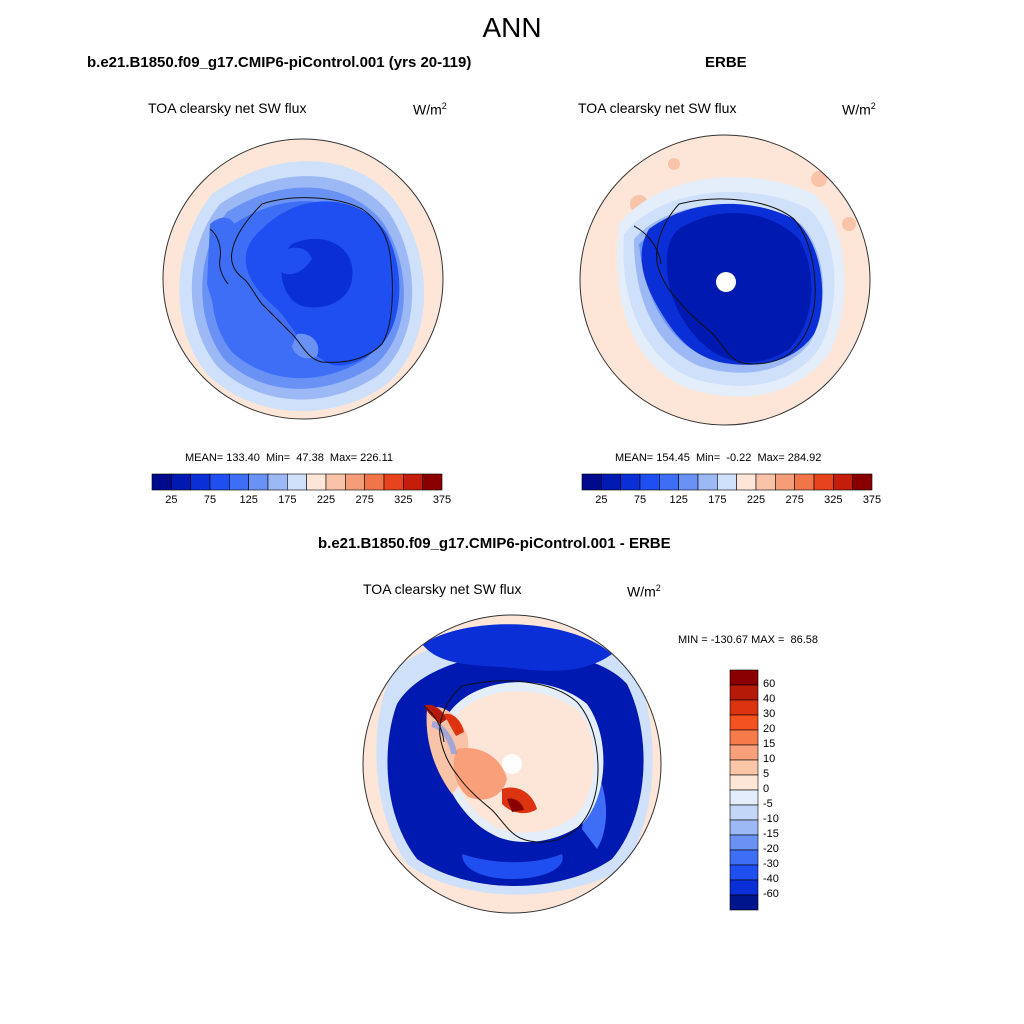 This screenshot has width=1024, height=1024. What do you see at coordinates (725, 280) in the screenshot?
I see `panel2-map` at bounding box center [725, 280].